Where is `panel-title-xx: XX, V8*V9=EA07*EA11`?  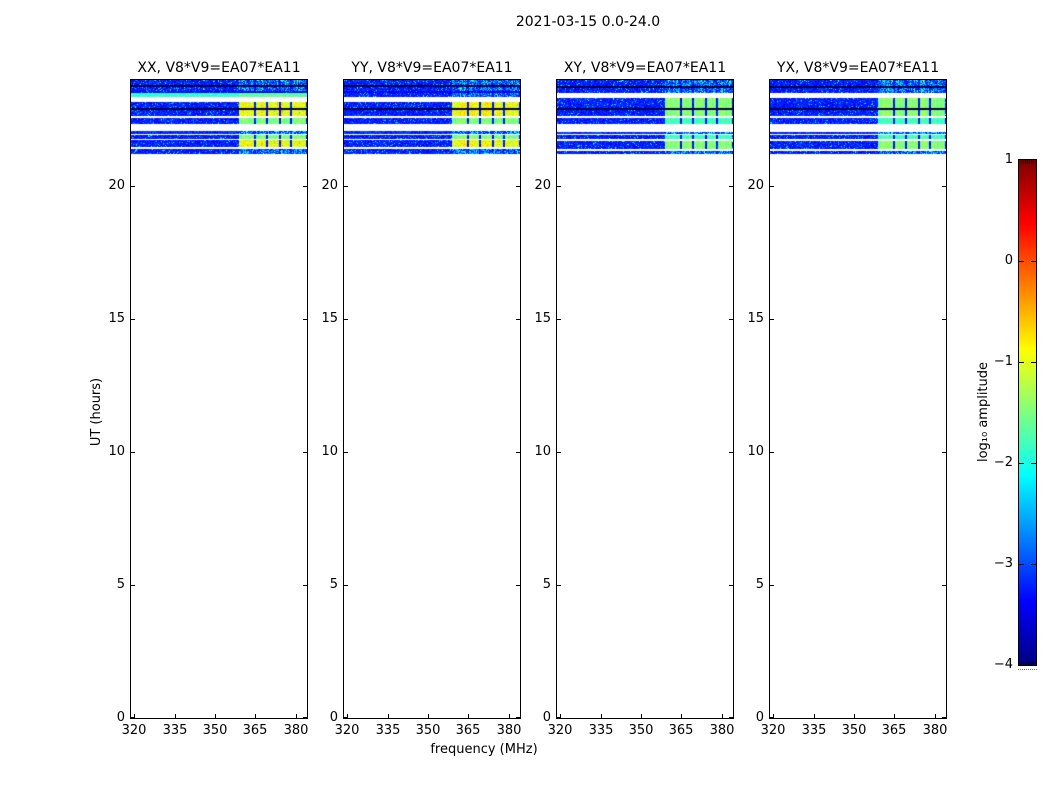 panel-title-xx: XX, V8*V9=EA07*EA11 is located at coordinates (219, 68).